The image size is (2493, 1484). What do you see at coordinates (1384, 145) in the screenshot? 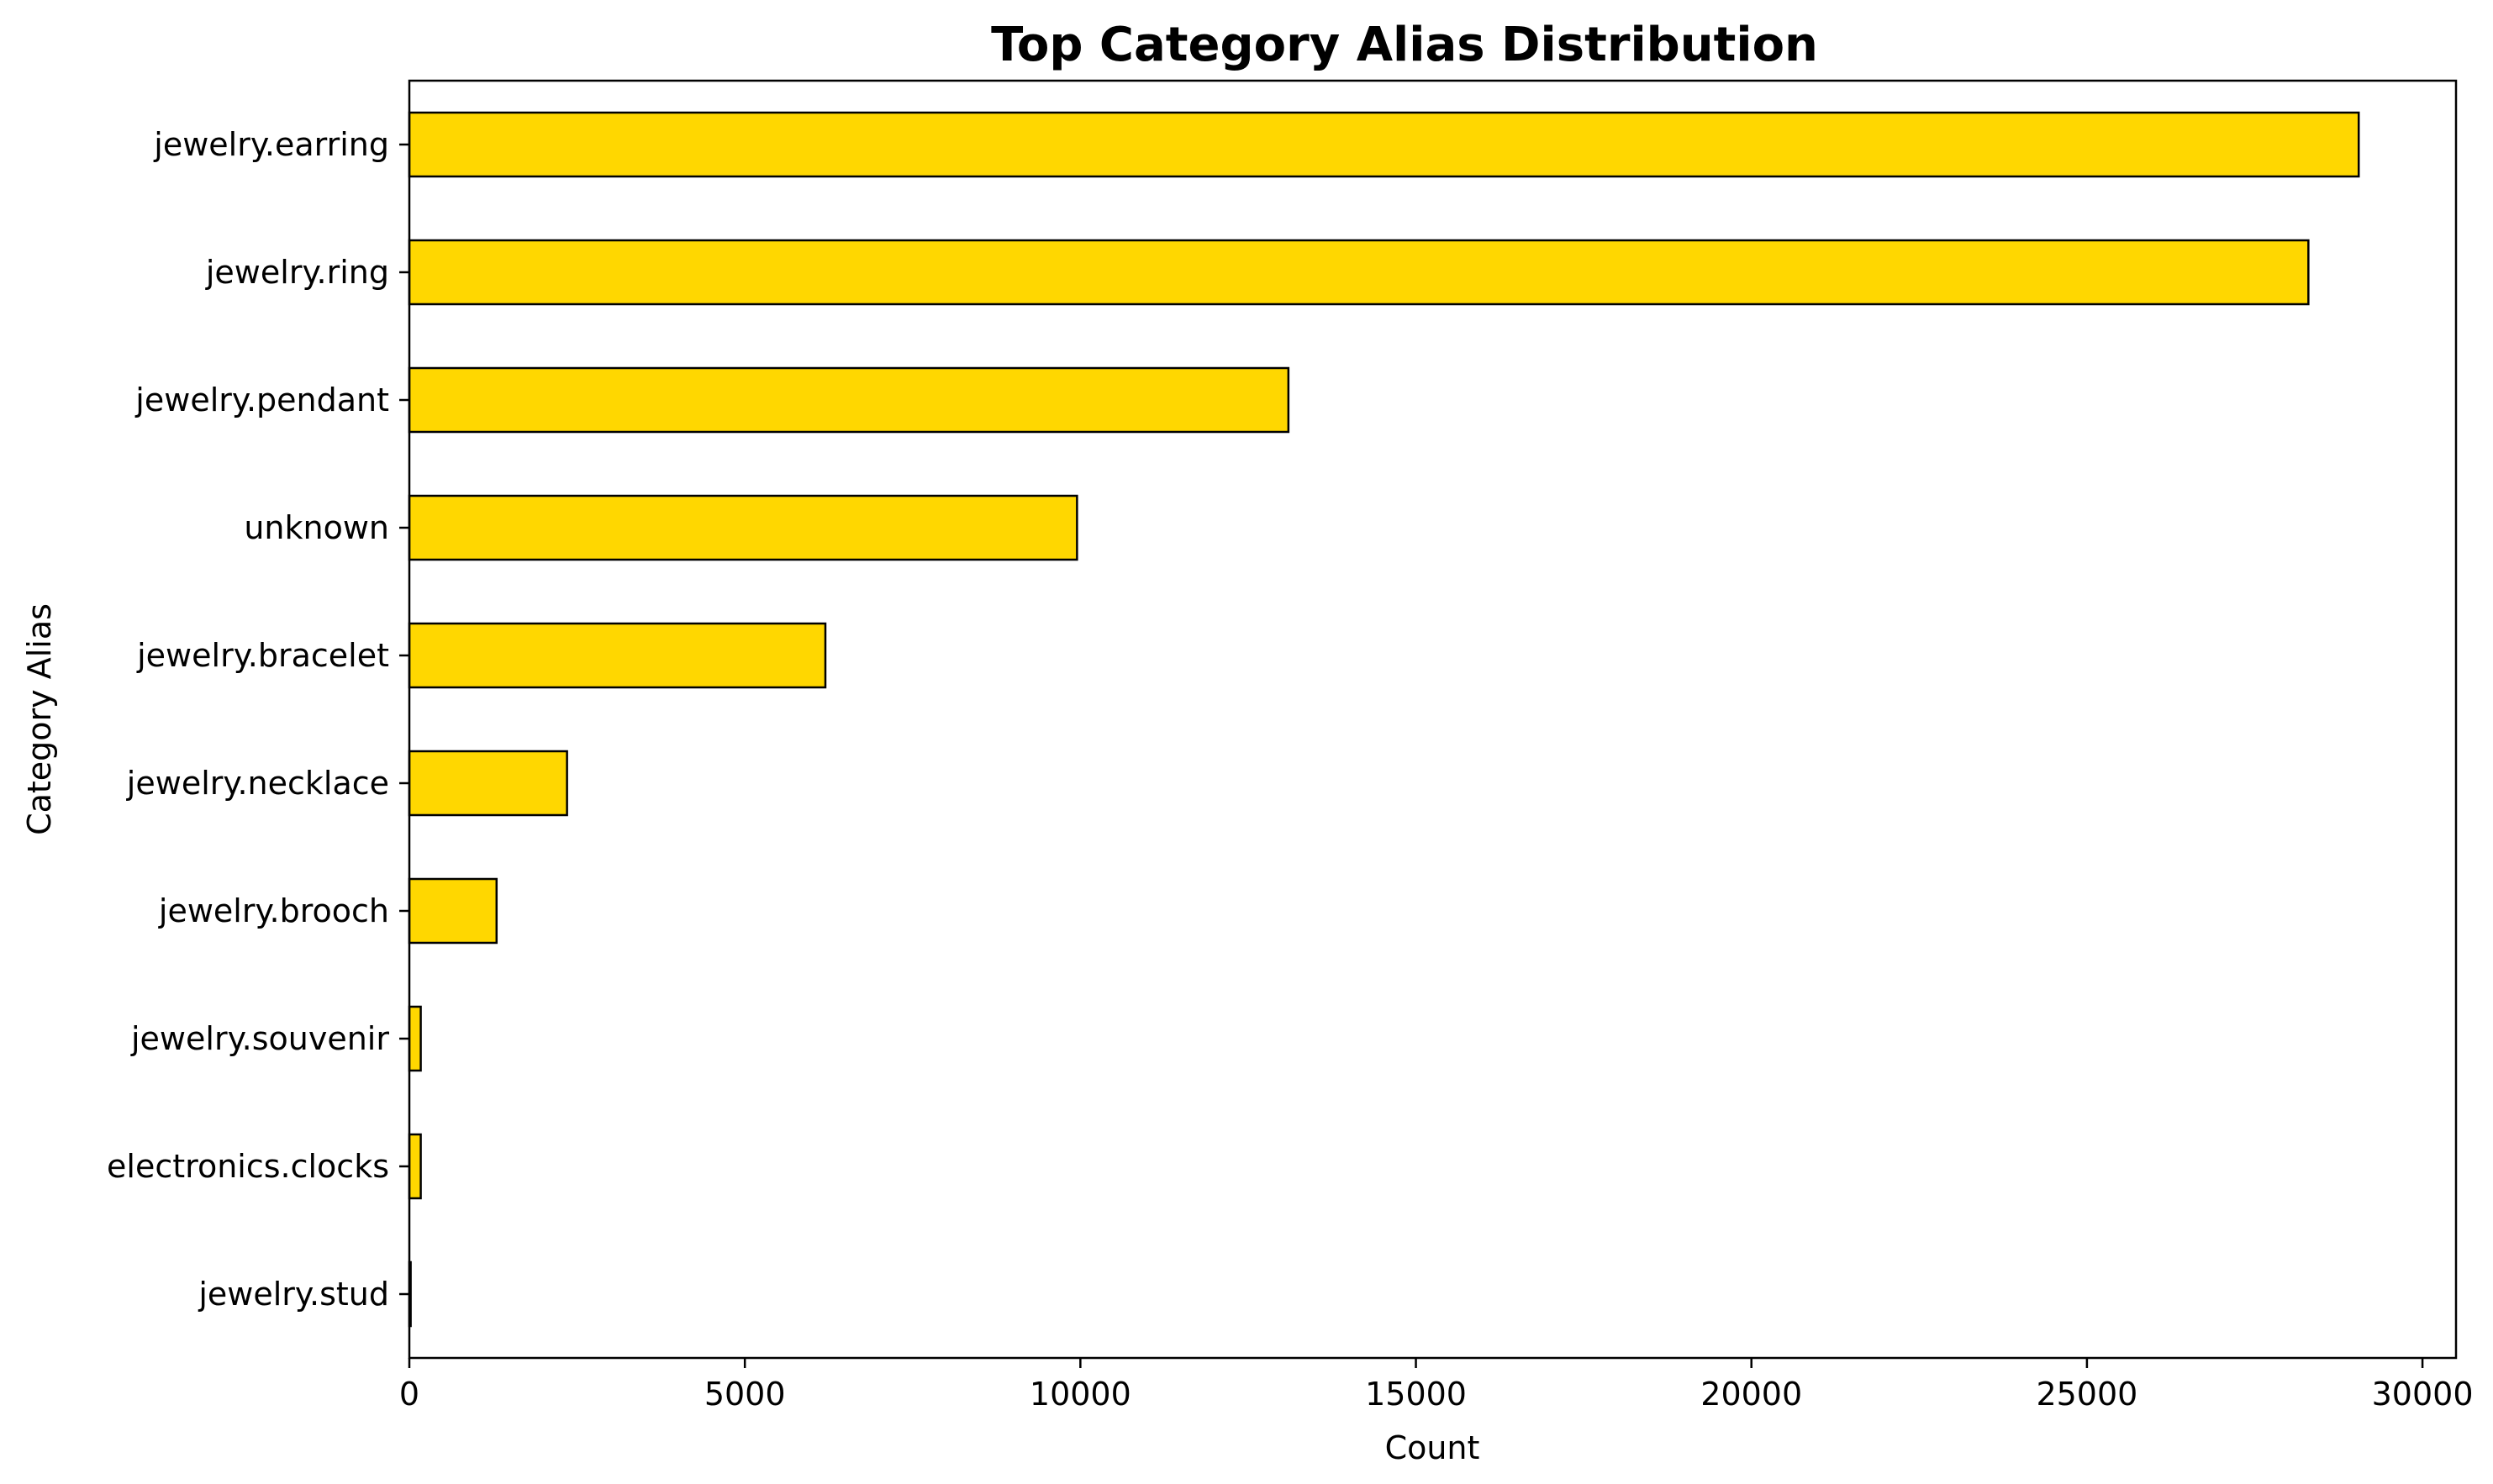
I see `bar-jewelry-earring` at bounding box center [1384, 145].